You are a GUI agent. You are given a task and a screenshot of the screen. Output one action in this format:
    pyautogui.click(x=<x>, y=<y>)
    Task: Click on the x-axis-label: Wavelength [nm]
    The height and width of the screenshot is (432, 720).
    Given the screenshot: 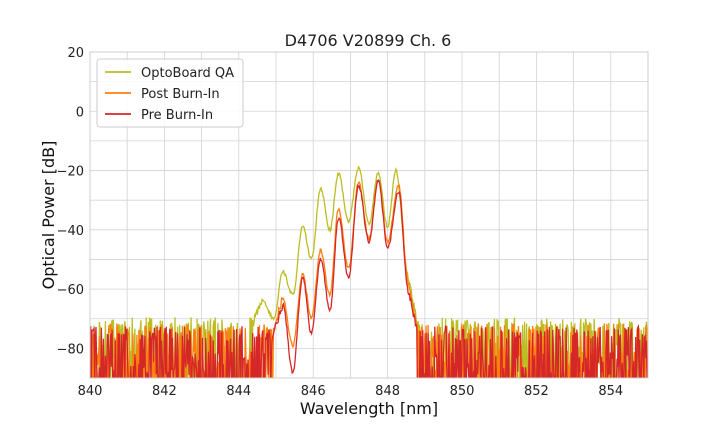 What is the action you would take?
    pyautogui.click(x=369, y=408)
    